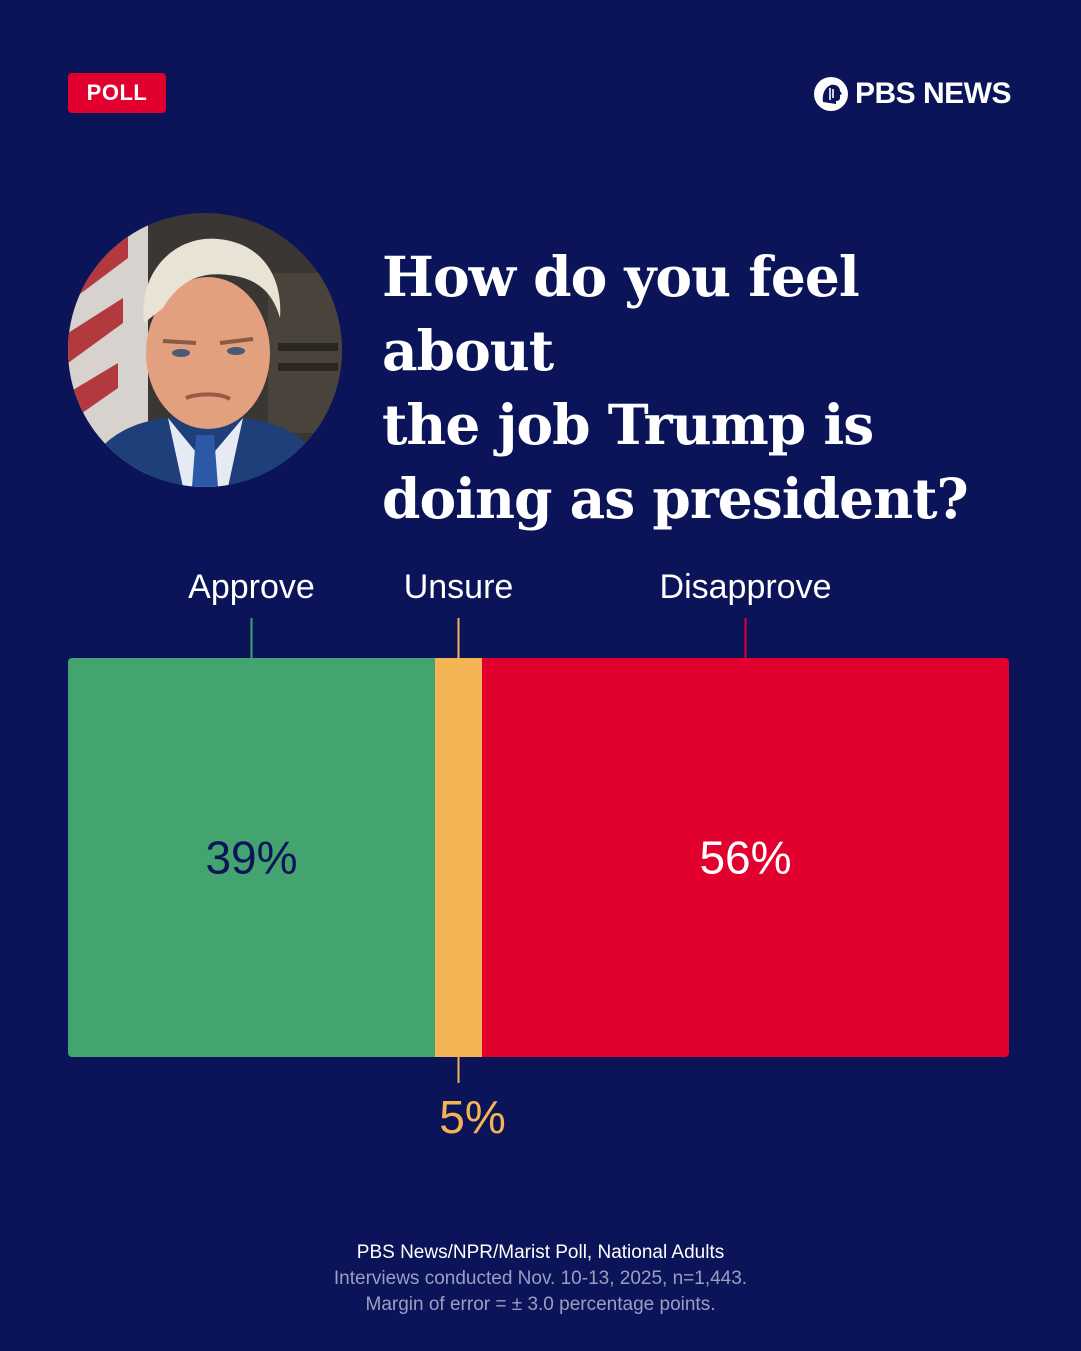 The height and width of the screenshot is (1351, 1081). Describe the element at coordinates (746, 587) in the screenshot. I see `category-label-disapprove: Disapprove` at that location.